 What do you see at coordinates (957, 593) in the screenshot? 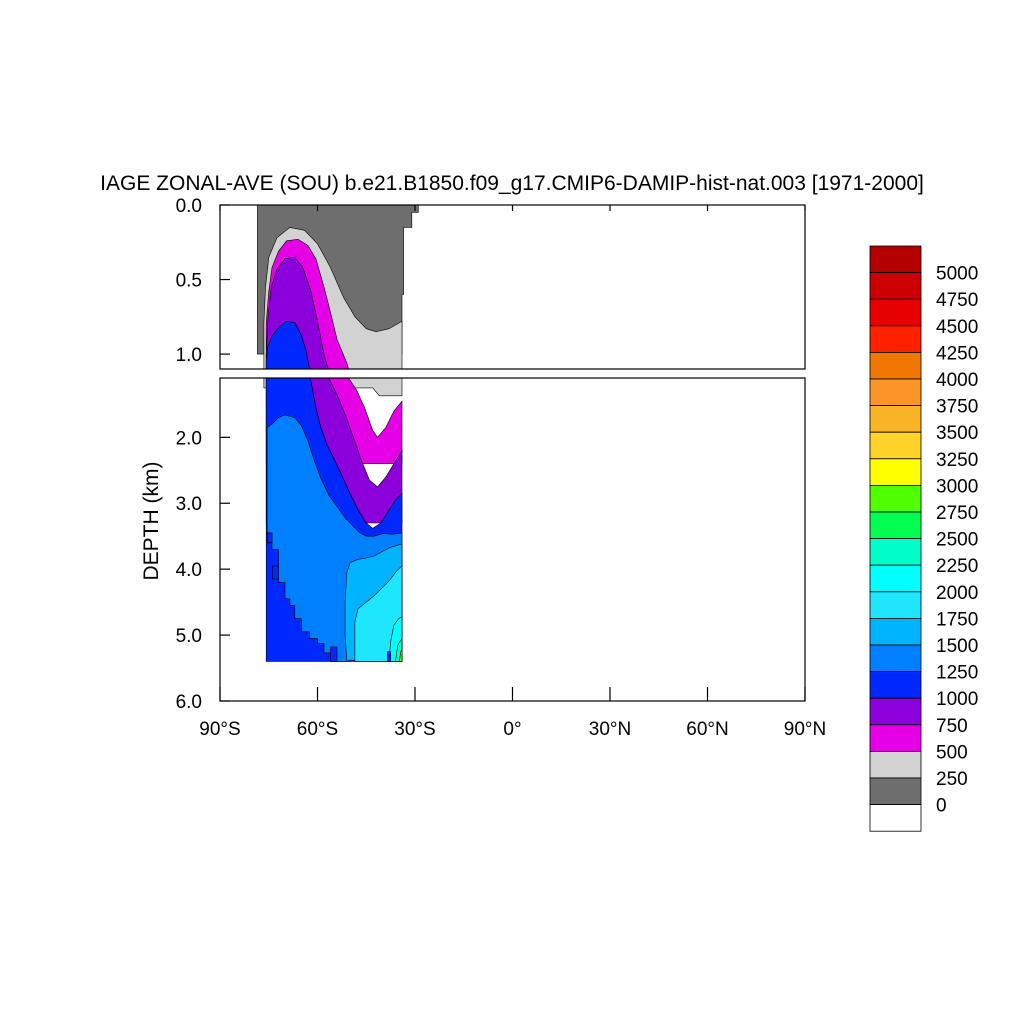
I see `colorbar-label: 2000` at bounding box center [957, 593].